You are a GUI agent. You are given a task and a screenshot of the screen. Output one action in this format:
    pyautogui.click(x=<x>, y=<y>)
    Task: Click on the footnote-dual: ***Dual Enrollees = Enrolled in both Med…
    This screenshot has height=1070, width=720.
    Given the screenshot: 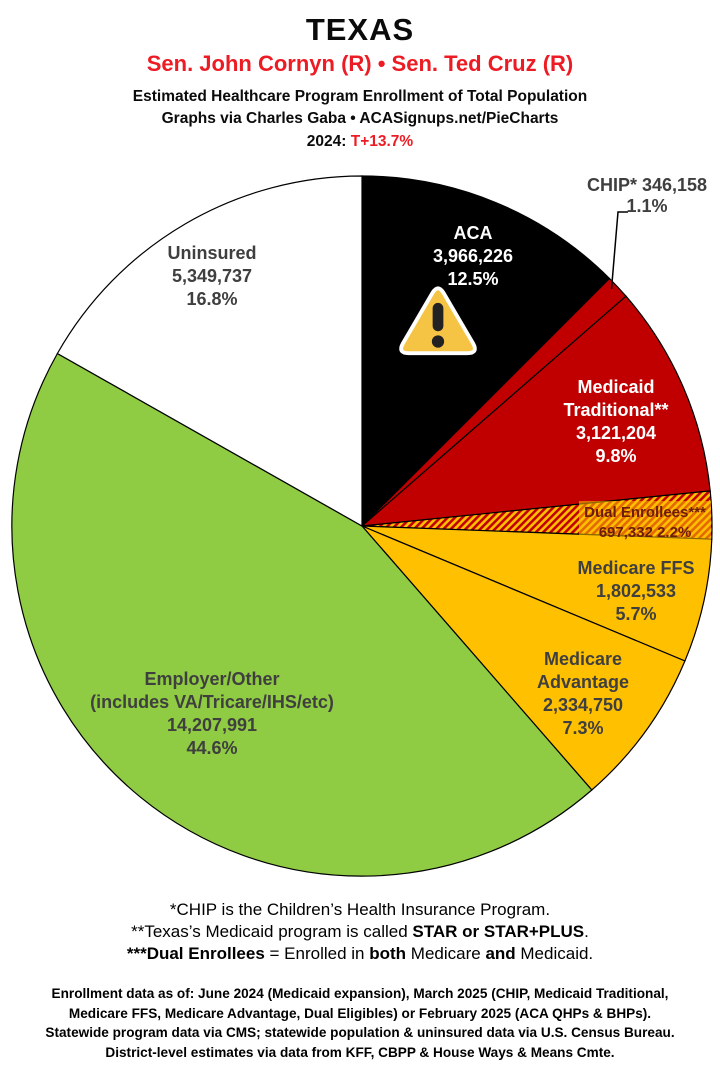 What is the action you would take?
    pyautogui.click(x=360, y=953)
    